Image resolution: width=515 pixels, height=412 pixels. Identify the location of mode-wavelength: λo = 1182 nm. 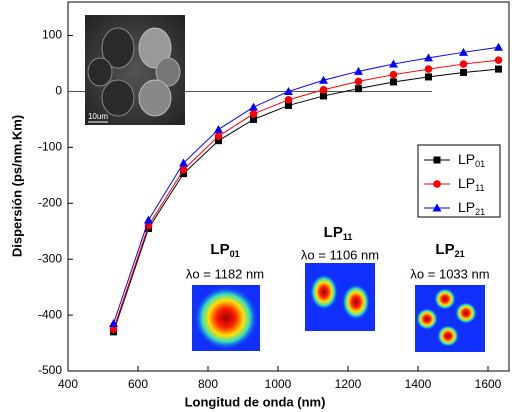
(225, 273).